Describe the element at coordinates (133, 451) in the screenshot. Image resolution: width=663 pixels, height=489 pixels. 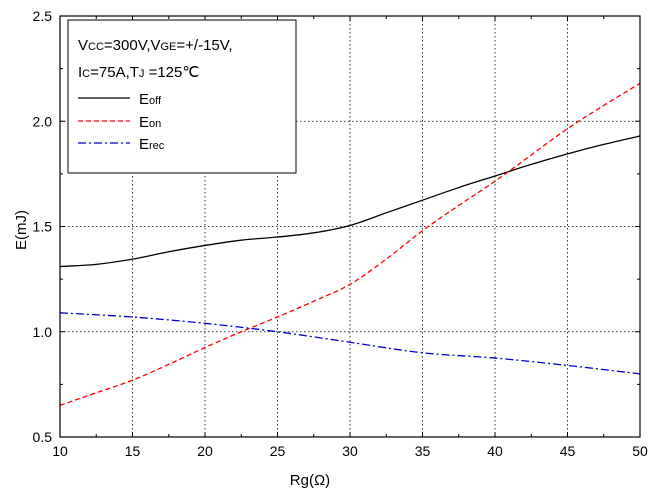
I see `x-tick-label-15: 15` at that location.